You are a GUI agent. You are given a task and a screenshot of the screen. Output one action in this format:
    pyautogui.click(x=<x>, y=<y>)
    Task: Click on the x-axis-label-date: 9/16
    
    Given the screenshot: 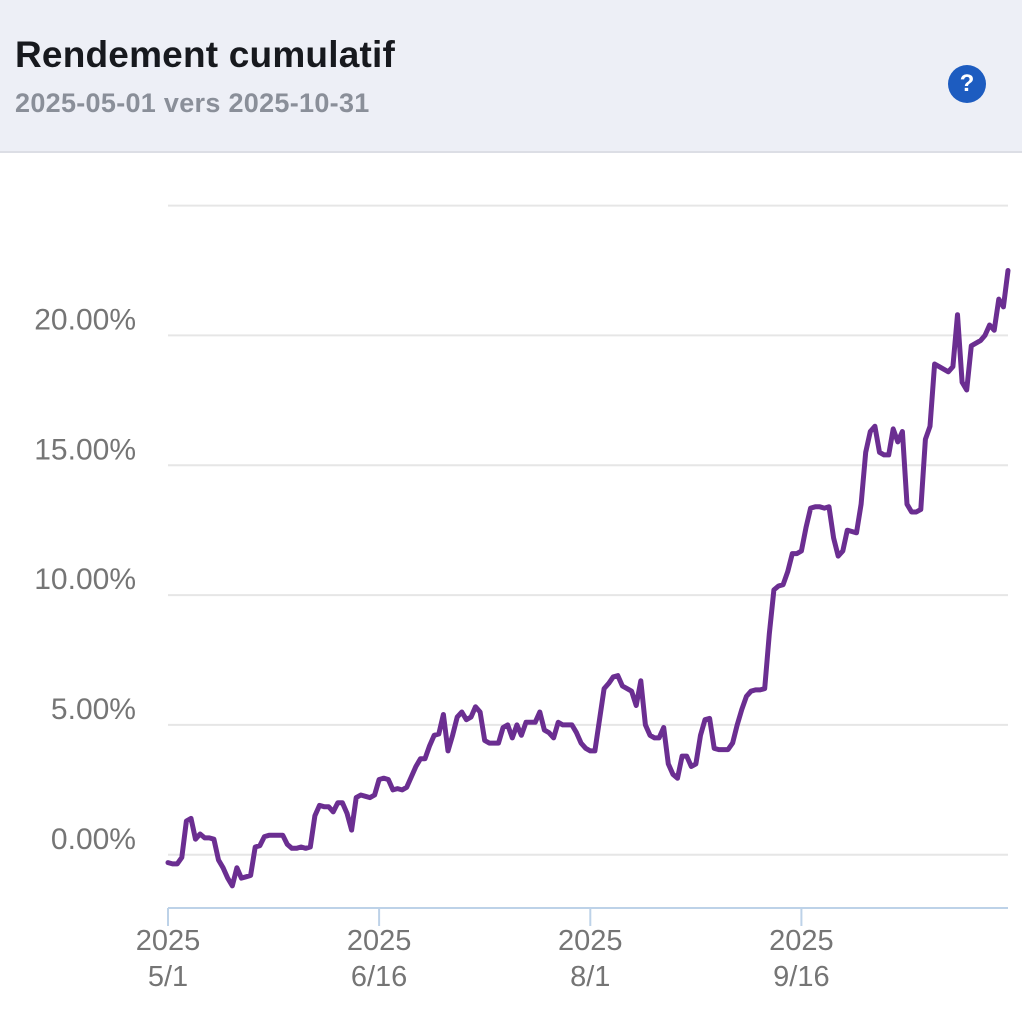 What is the action you would take?
    pyautogui.click(x=801, y=977)
    